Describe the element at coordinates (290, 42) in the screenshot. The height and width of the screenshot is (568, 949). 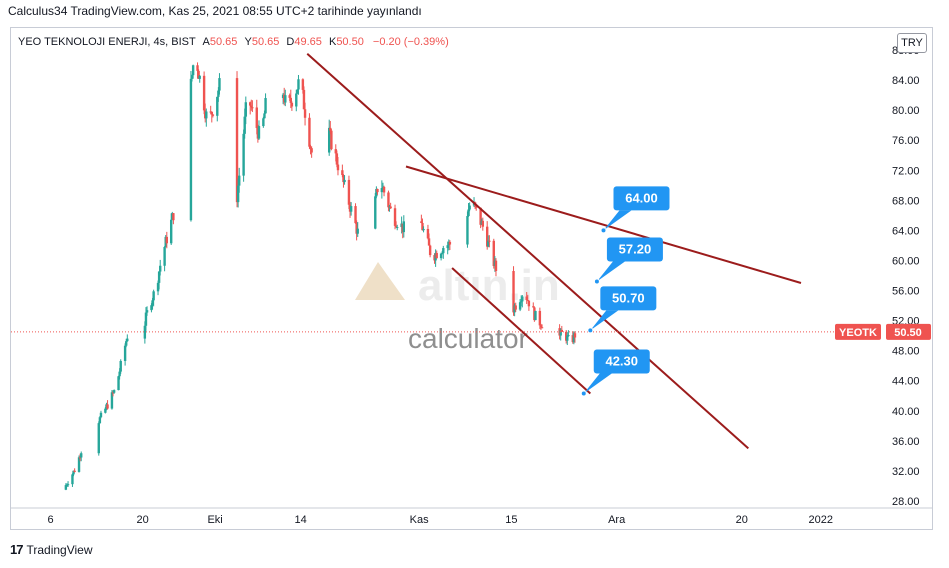
I see `low-label: D` at that location.